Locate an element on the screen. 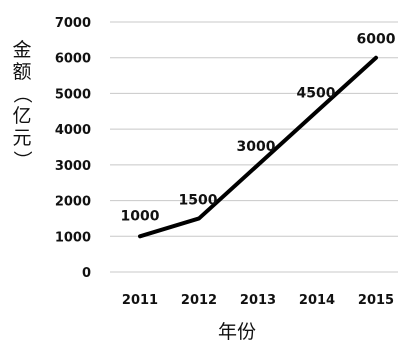 This screenshot has height=342, width=405. y-axis-title-char: 元 is located at coordinates (21, 138).